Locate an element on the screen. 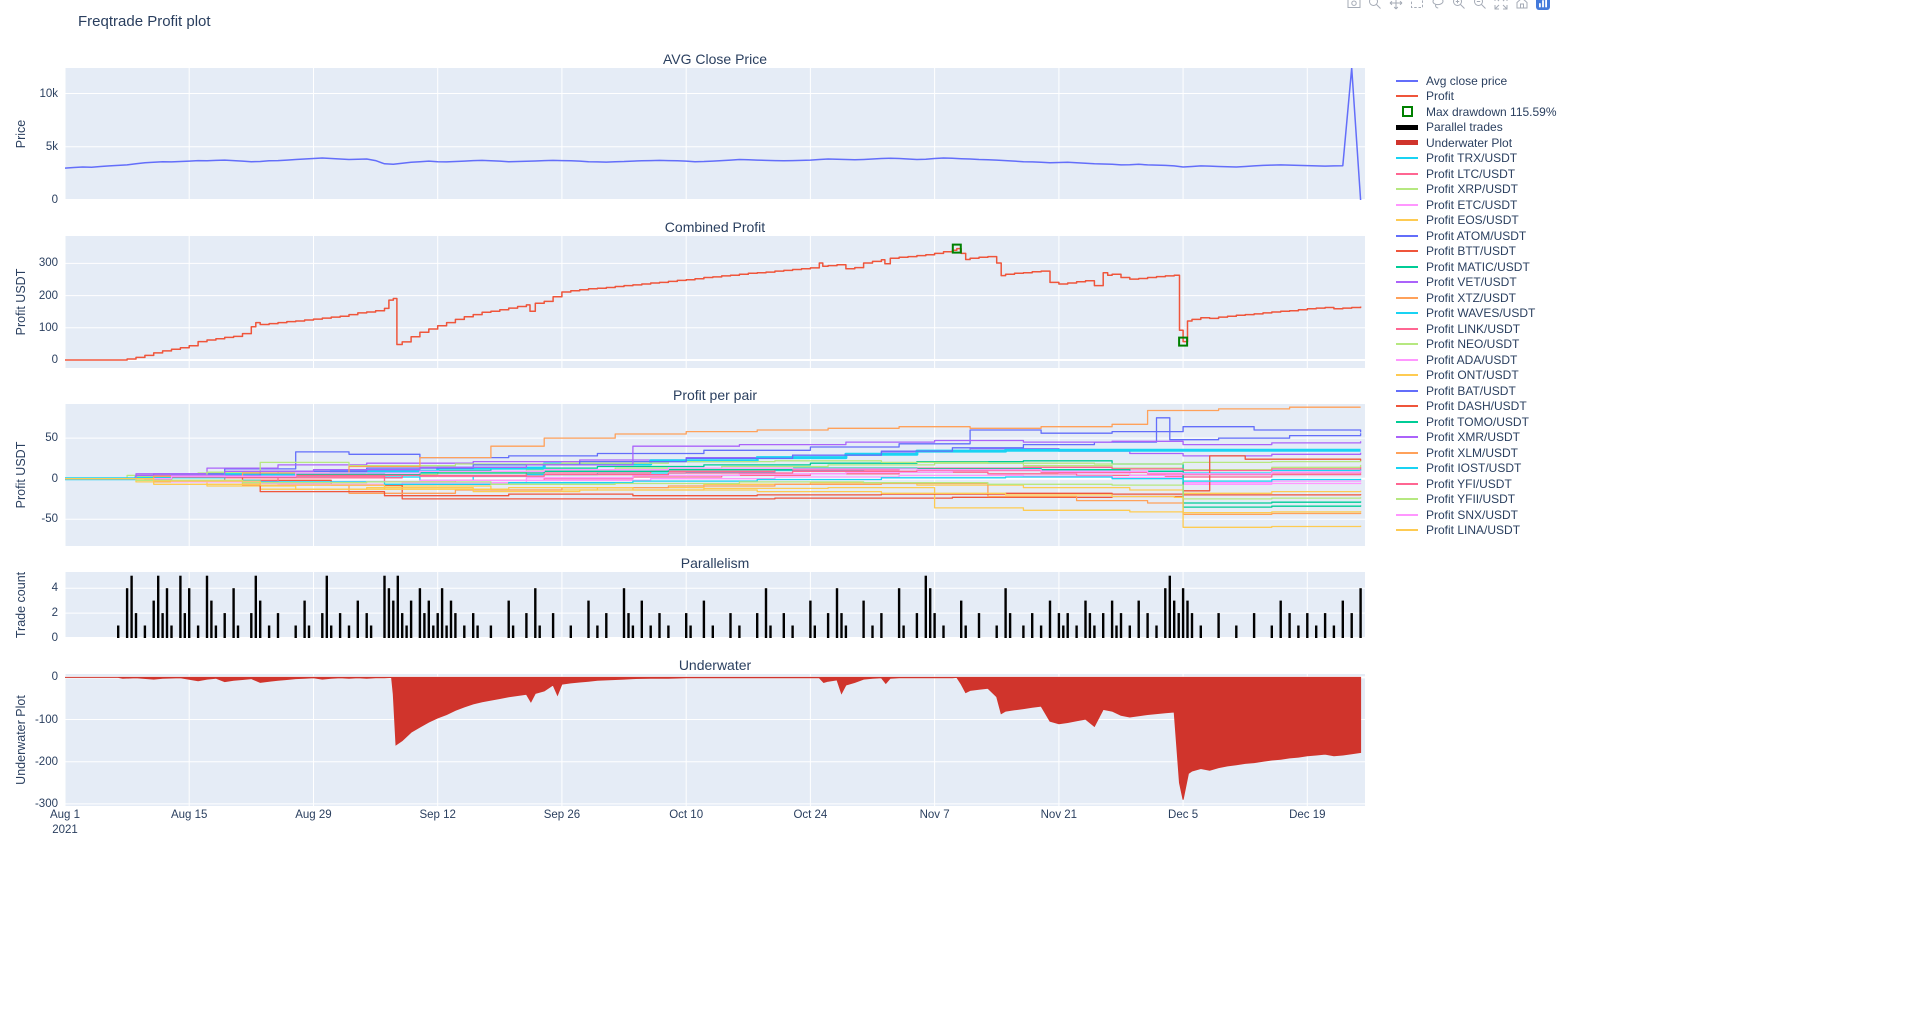  x-tick-year: 2021 is located at coordinates (65, 829).